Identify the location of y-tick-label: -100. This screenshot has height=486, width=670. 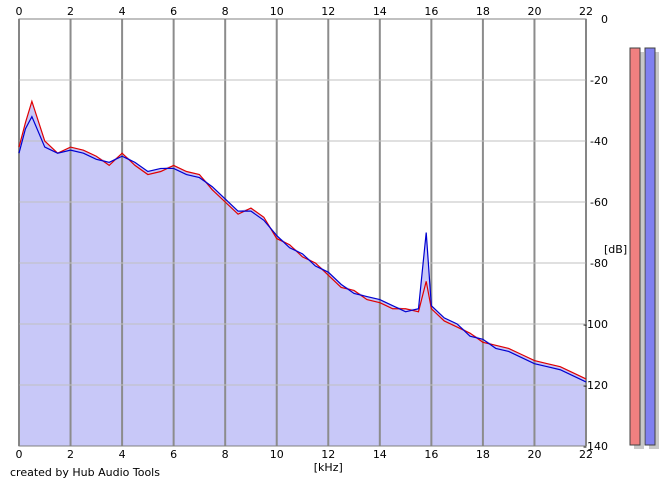
(595, 324).